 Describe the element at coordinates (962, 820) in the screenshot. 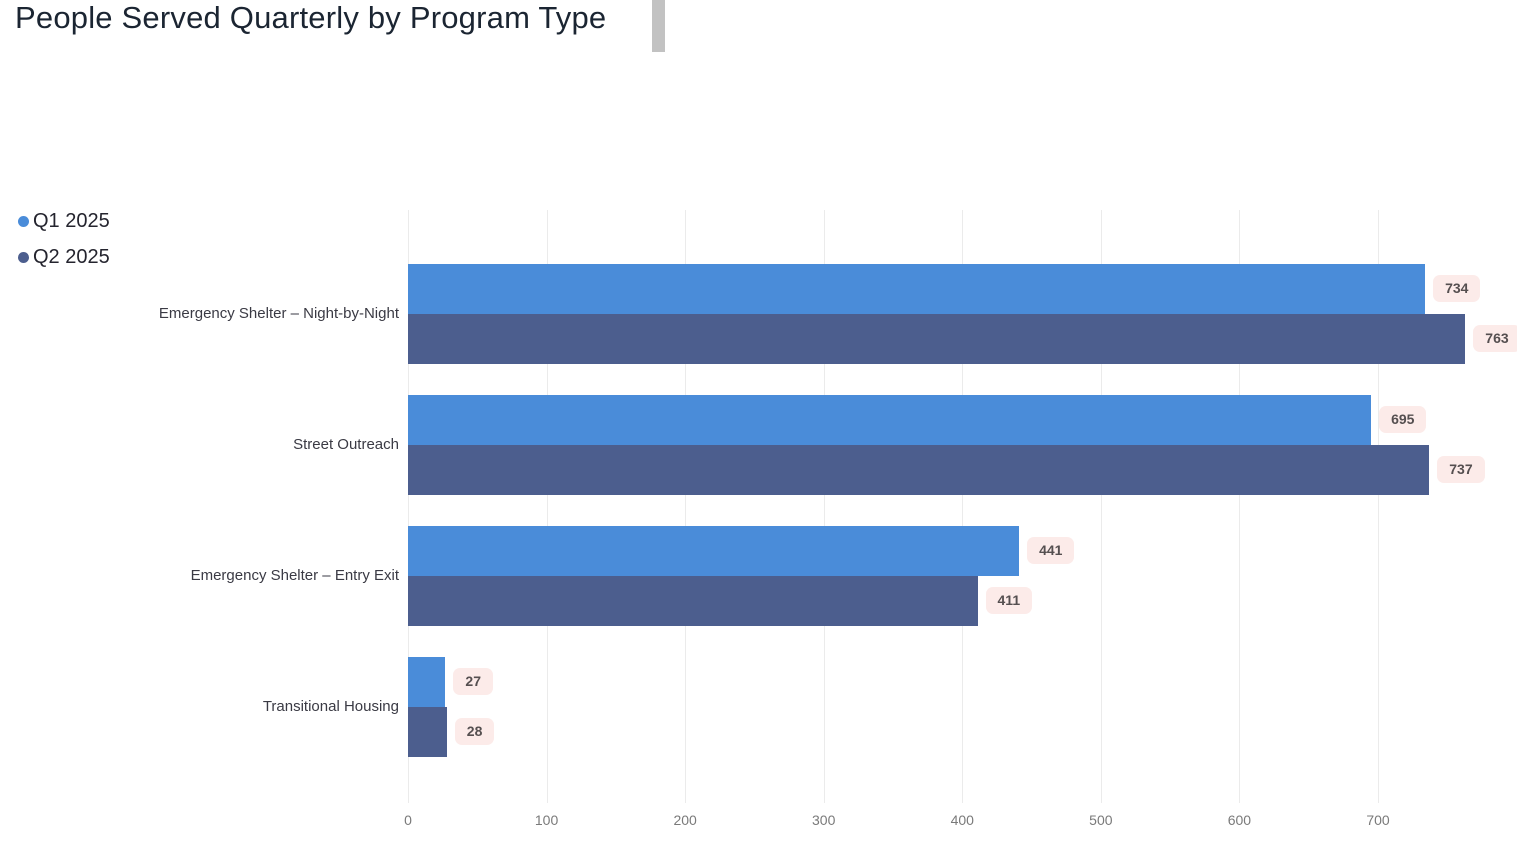

I see `x-axis-tick-label: 400` at that location.